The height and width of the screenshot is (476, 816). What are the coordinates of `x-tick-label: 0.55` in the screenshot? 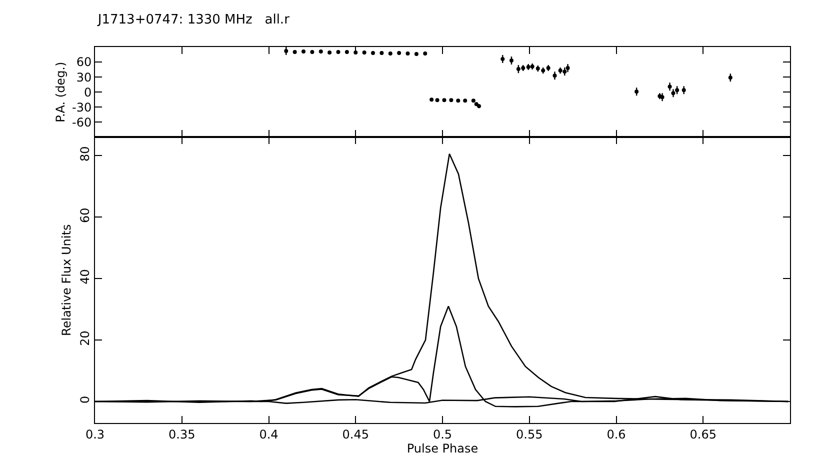 It's located at (529, 434).